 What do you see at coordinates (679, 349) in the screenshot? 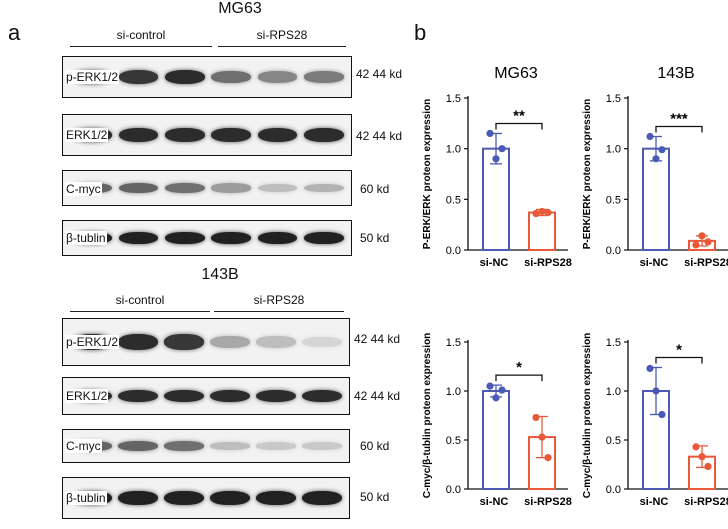
I see `significance-label: *` at bounding box center [679, 349].